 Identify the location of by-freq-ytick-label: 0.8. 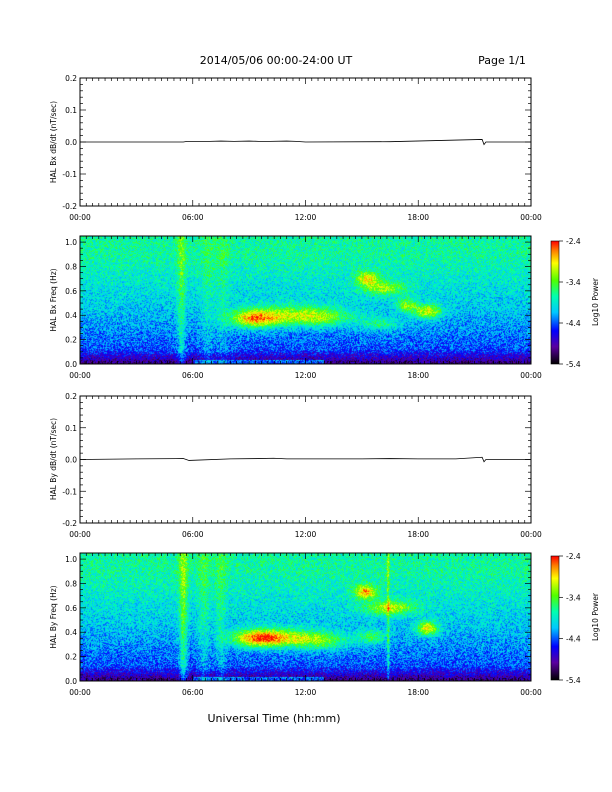
(71, 583).